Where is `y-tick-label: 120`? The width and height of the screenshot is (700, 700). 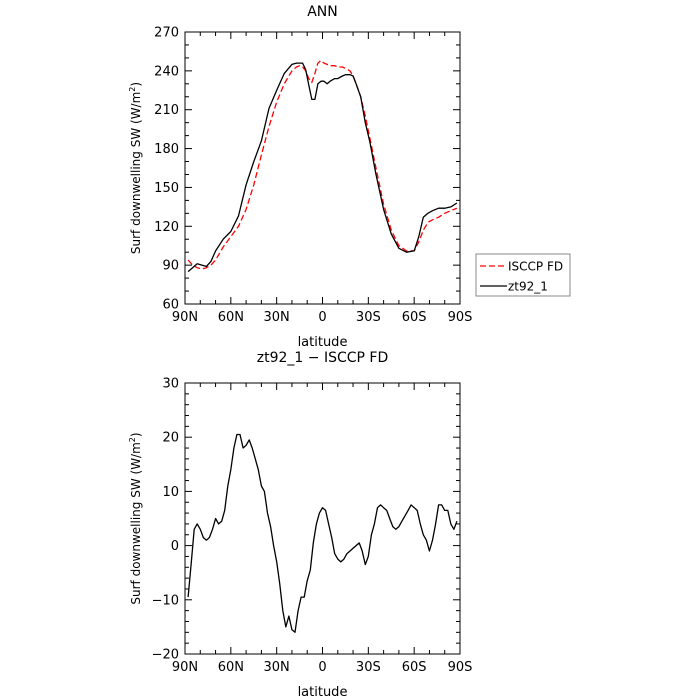
y-tick-label: 120 is located at coordinates (166, 227).